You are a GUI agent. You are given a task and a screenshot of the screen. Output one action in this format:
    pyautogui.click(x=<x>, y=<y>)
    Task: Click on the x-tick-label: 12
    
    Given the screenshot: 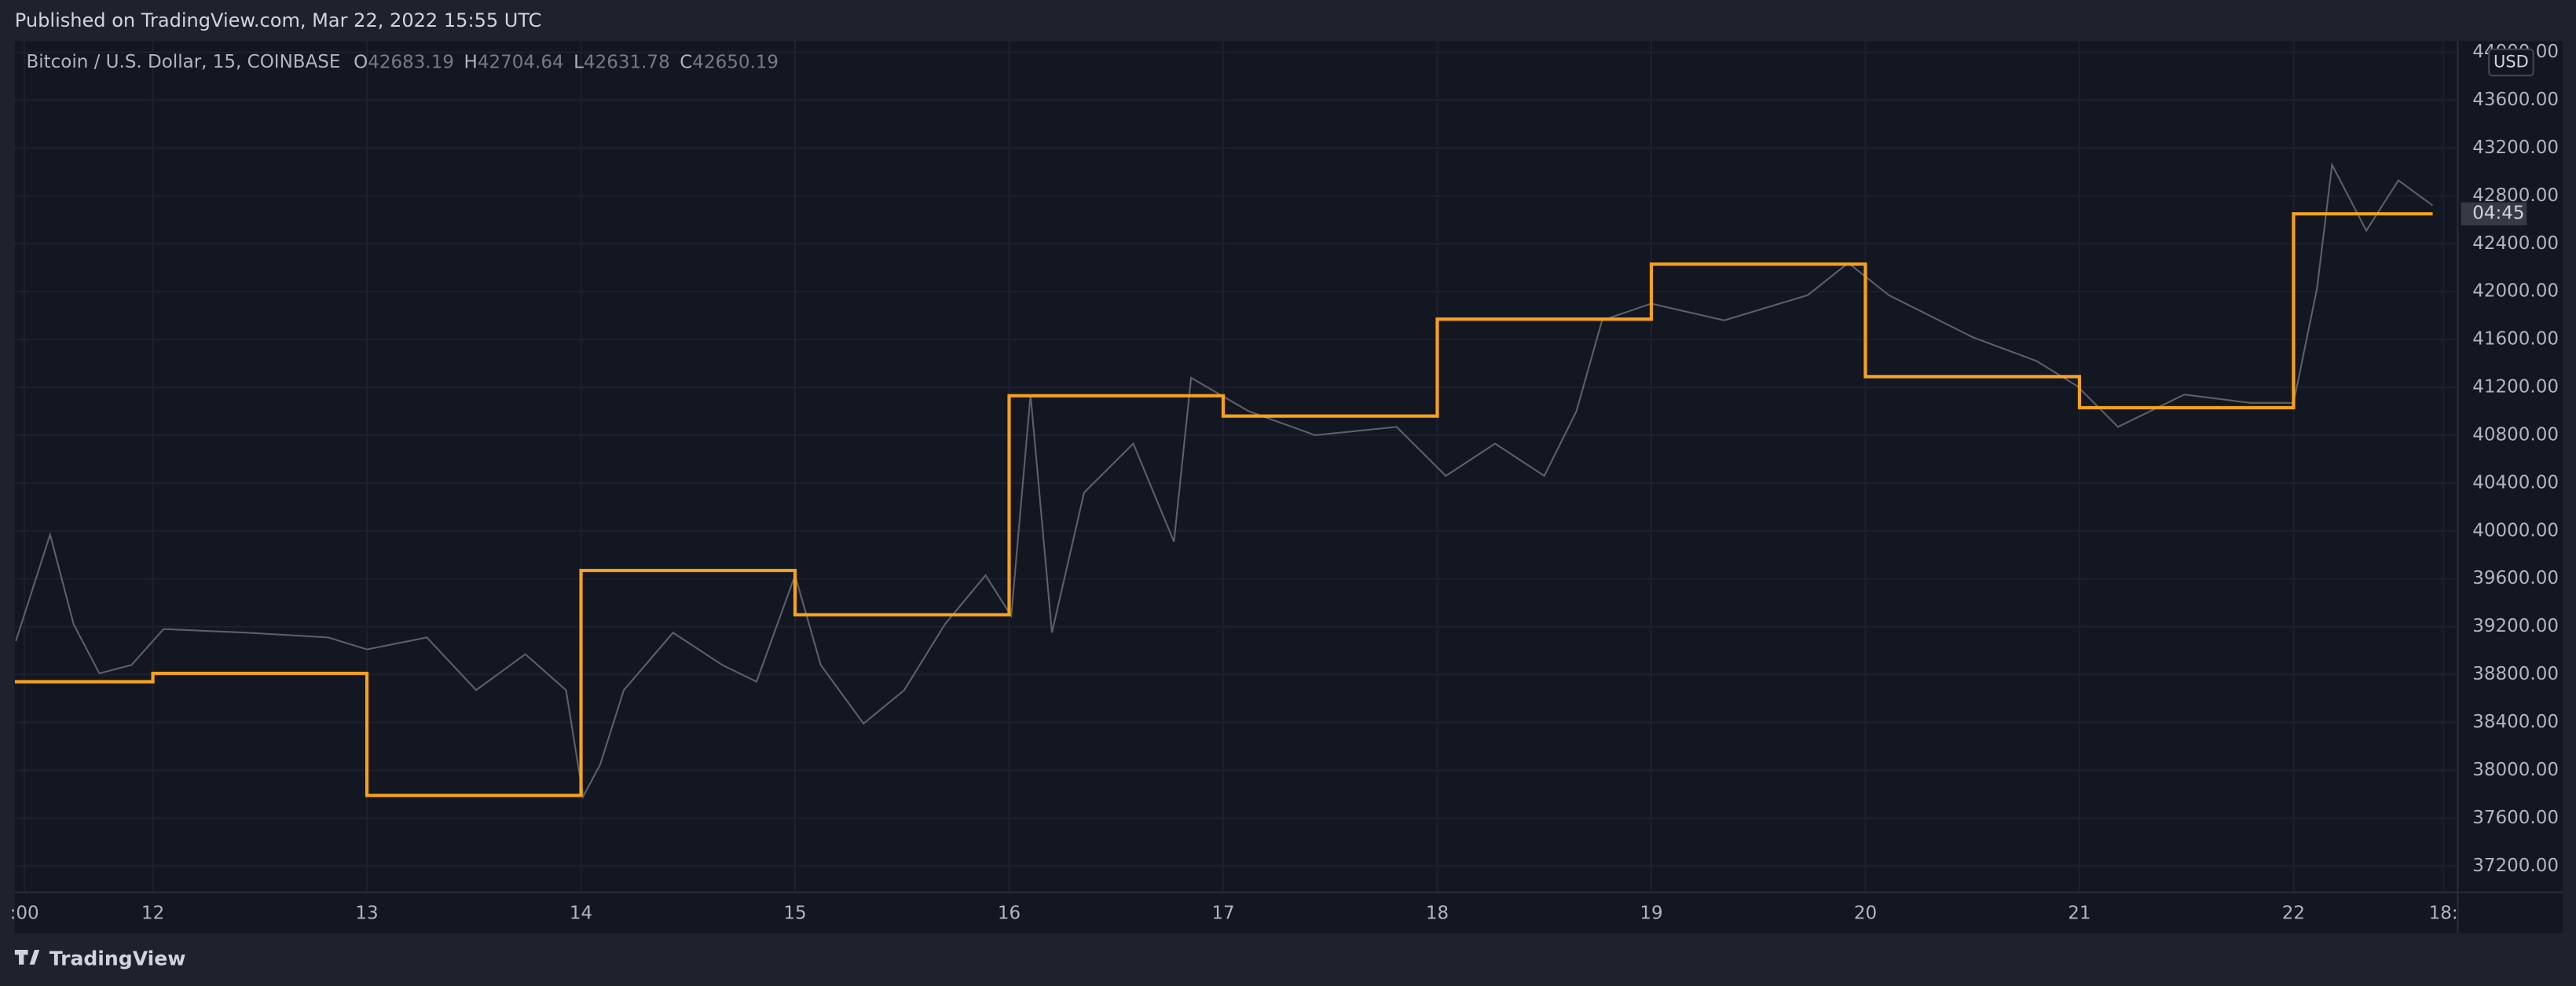 What is the action you would take?
    pyautogui.click(x=152, y=913)
    